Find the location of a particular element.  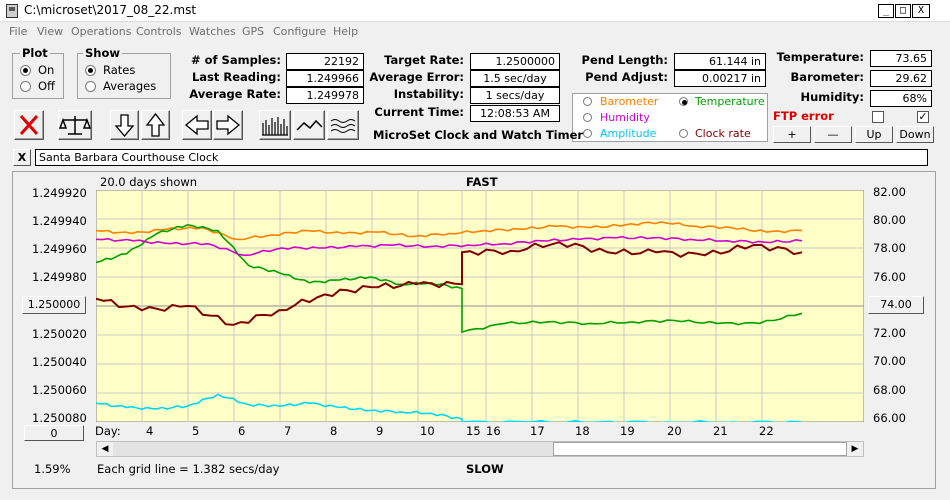

average-rate-label: Average Rate: is located at coordinates (235, 94).